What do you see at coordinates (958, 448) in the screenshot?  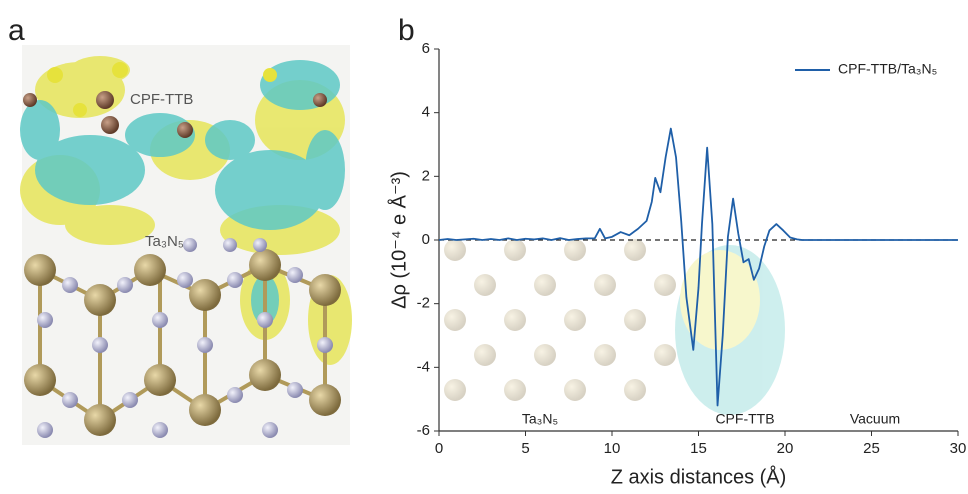 I see `x-tick-label: 30` at bounding box center [958, 448].